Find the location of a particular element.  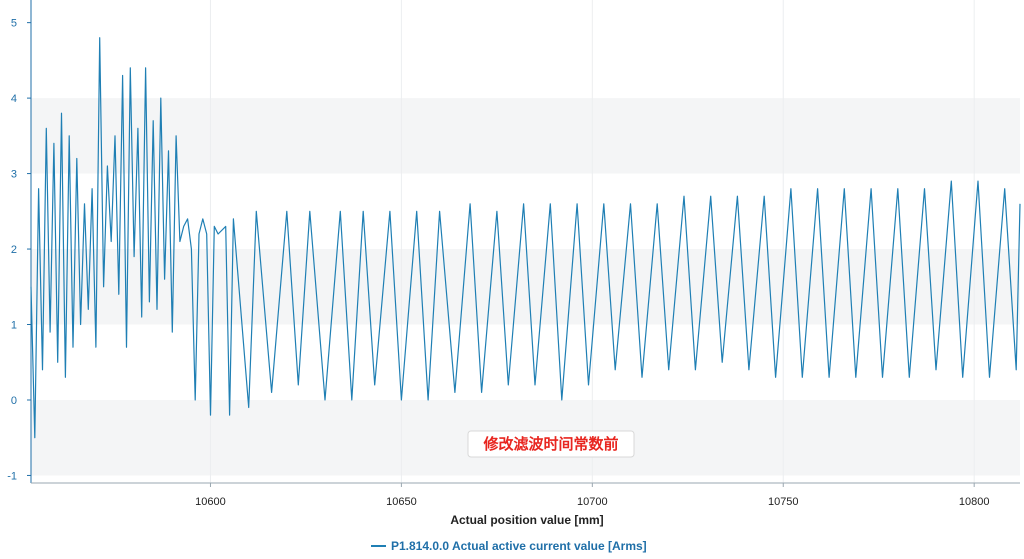

x-tick-label: 10800 is located at coordinates (974, 502).